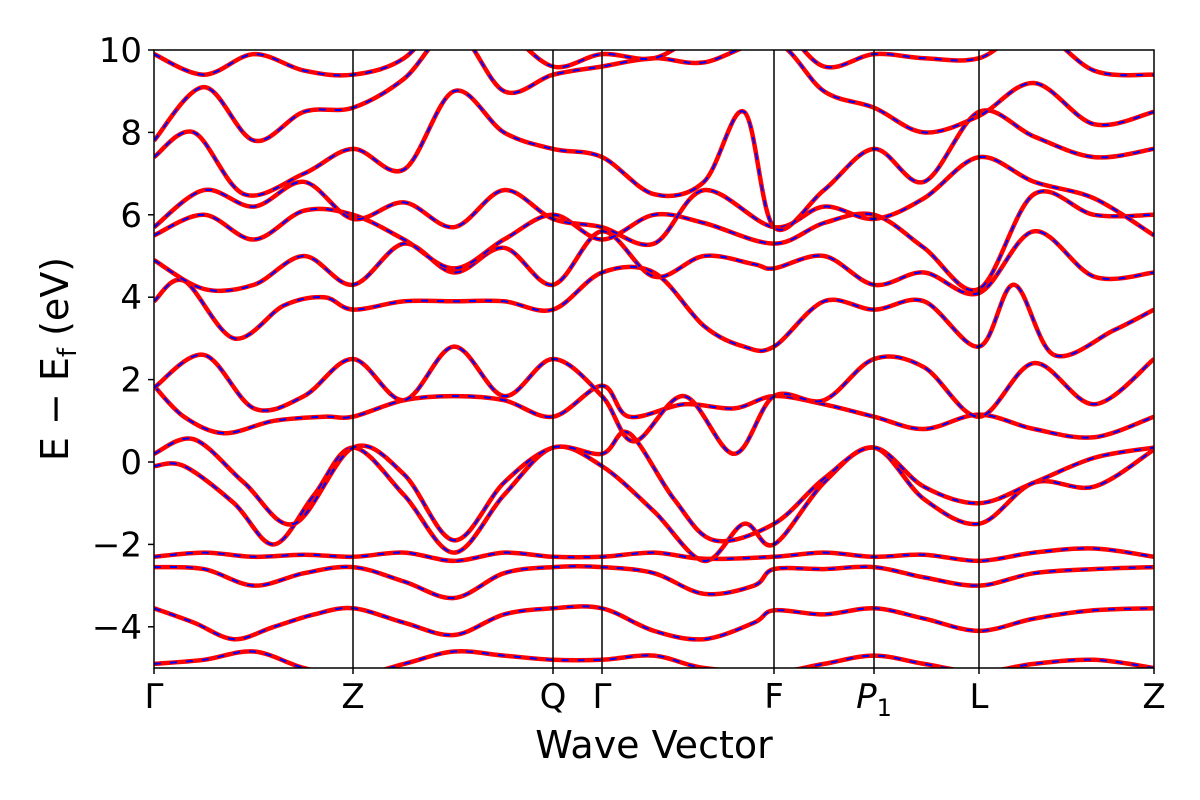 This screenshot has width=1200, height=800. I want to click on band-7-solid, so click(654, 400).